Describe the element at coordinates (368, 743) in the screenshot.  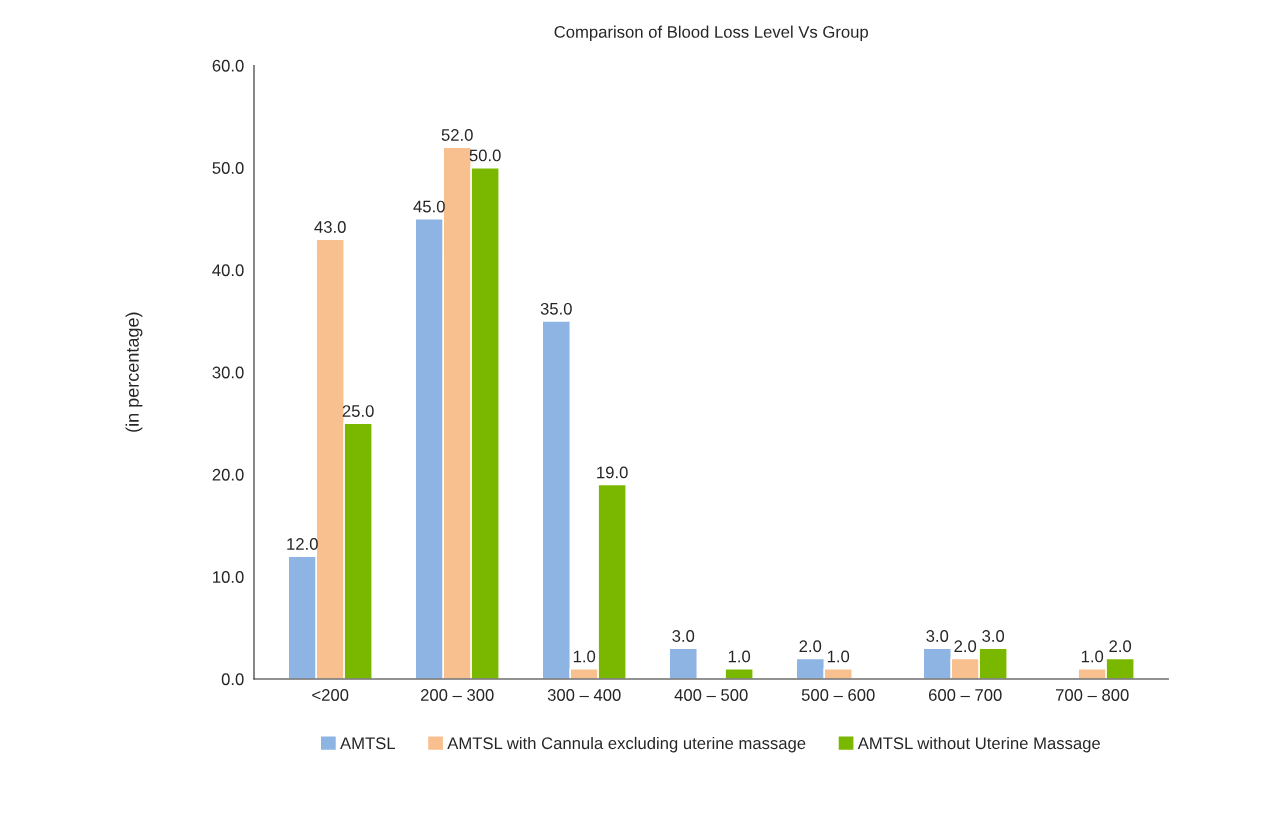
I see `legend-label: AMTSL` at that location.